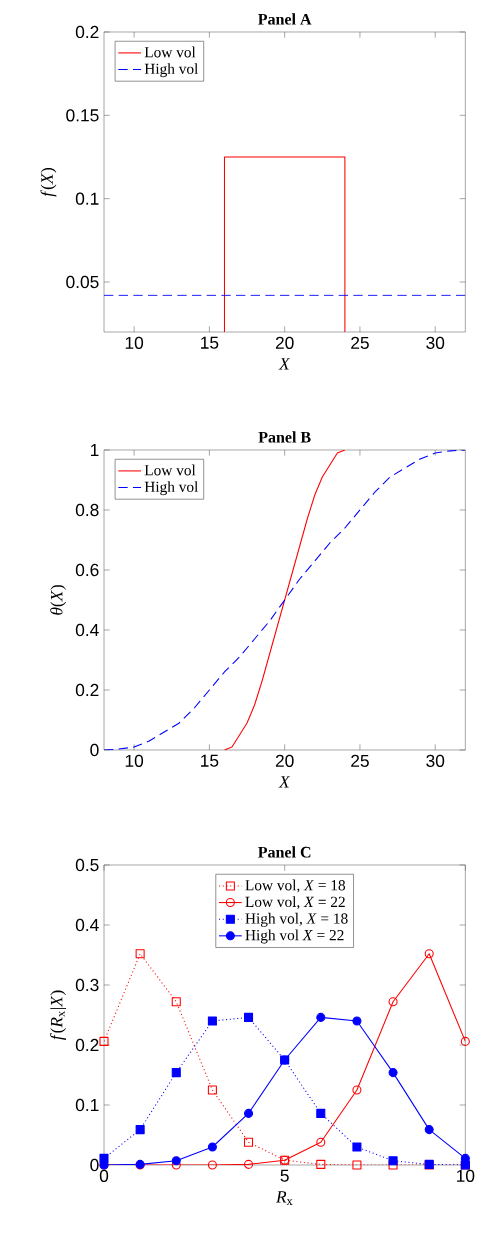 The width and height of the screenshot is (479, 1239). What do you see at coordinates (284, 1175) in the screenshot?
I see `x-tick-label: 5` at bounding box center [284, 1175].